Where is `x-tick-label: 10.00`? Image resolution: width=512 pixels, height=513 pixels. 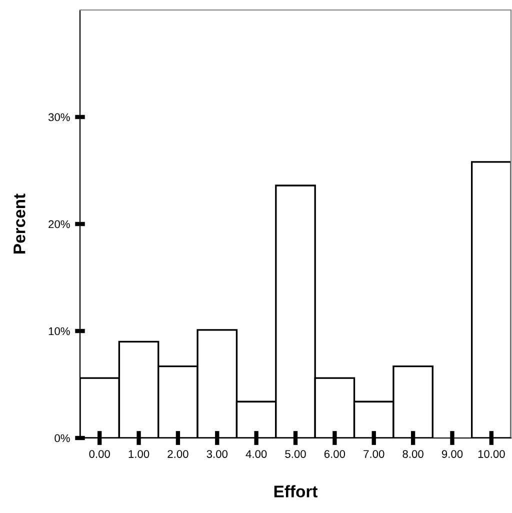 x-tick-label: 10.00 is located at coordinates (491, 454).